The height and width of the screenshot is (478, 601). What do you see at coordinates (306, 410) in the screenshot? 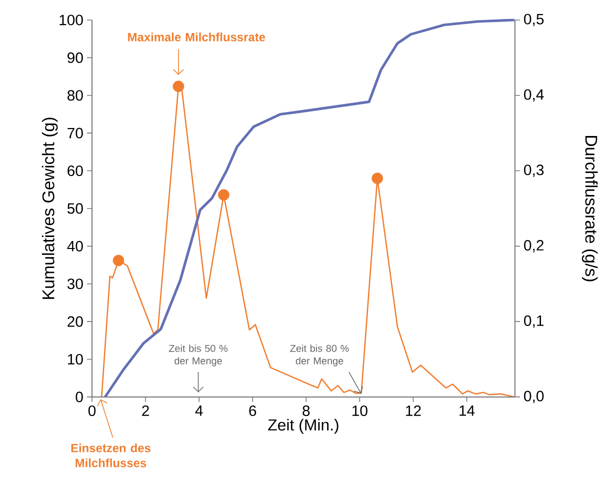
I see `x-tick-label: 8` at bounding box center [306, 410].